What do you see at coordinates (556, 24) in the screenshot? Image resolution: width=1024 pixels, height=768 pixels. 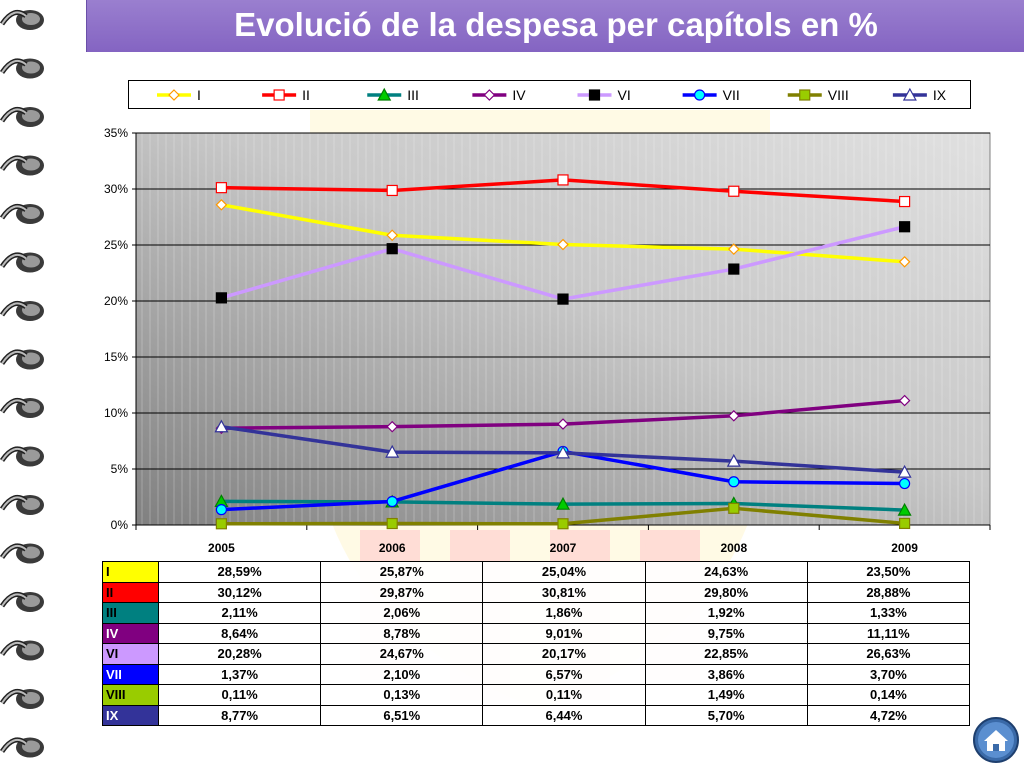 I see `page-title: Evolució de la despesa per capítols en %` at bounding box center [556, 24].